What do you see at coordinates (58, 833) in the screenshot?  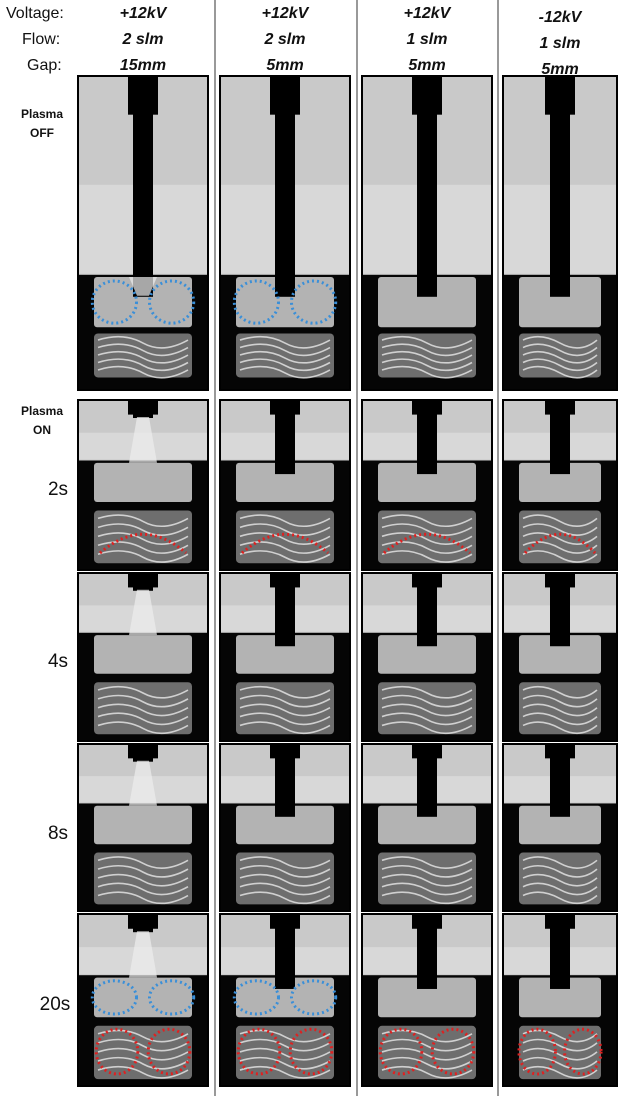 I see `time-label: 8s` at bounding box center [58, 833].